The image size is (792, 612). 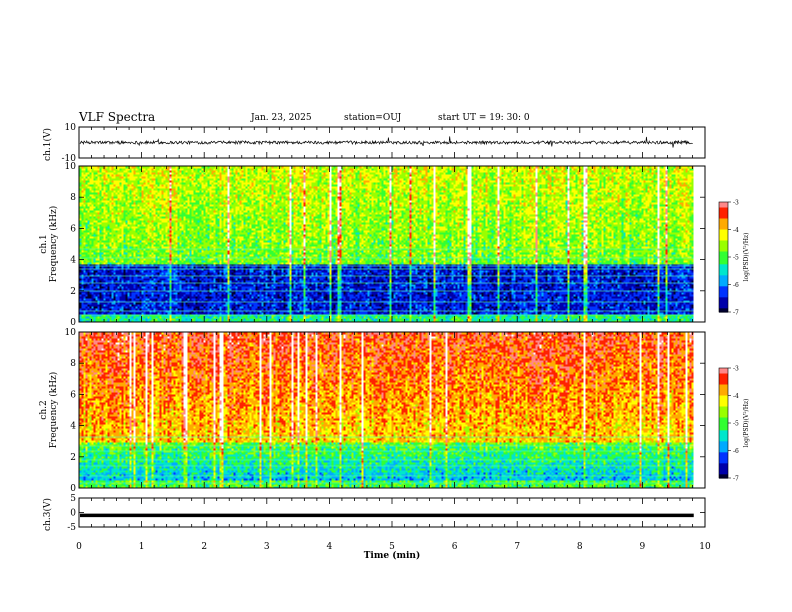 I want to click on x-tick-label: 10, so click(x=705, y=547).